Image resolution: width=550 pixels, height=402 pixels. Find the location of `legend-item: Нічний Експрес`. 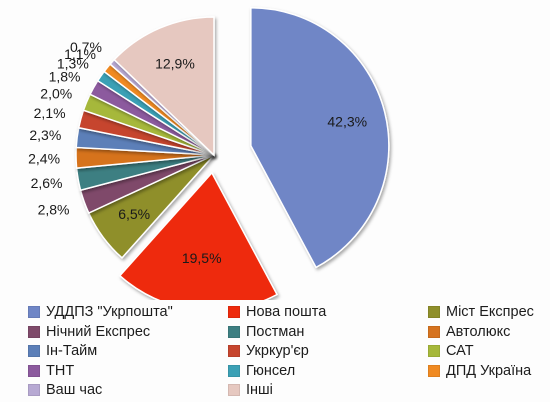

legend-item: Нічний Експрес is located at coordinates (89, 332).